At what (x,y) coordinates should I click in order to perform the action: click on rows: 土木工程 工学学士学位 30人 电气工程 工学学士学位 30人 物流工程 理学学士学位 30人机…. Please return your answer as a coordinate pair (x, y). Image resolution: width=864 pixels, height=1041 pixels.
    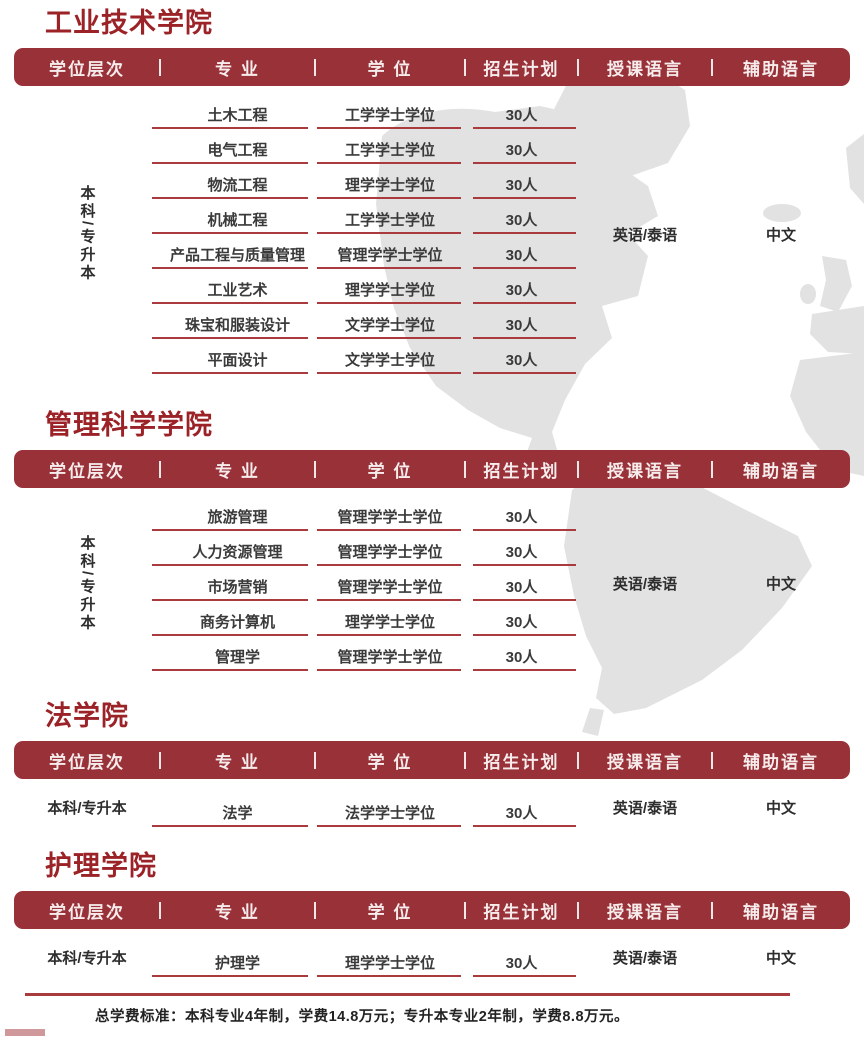
    Looking at the image, I should click on (365, 234).